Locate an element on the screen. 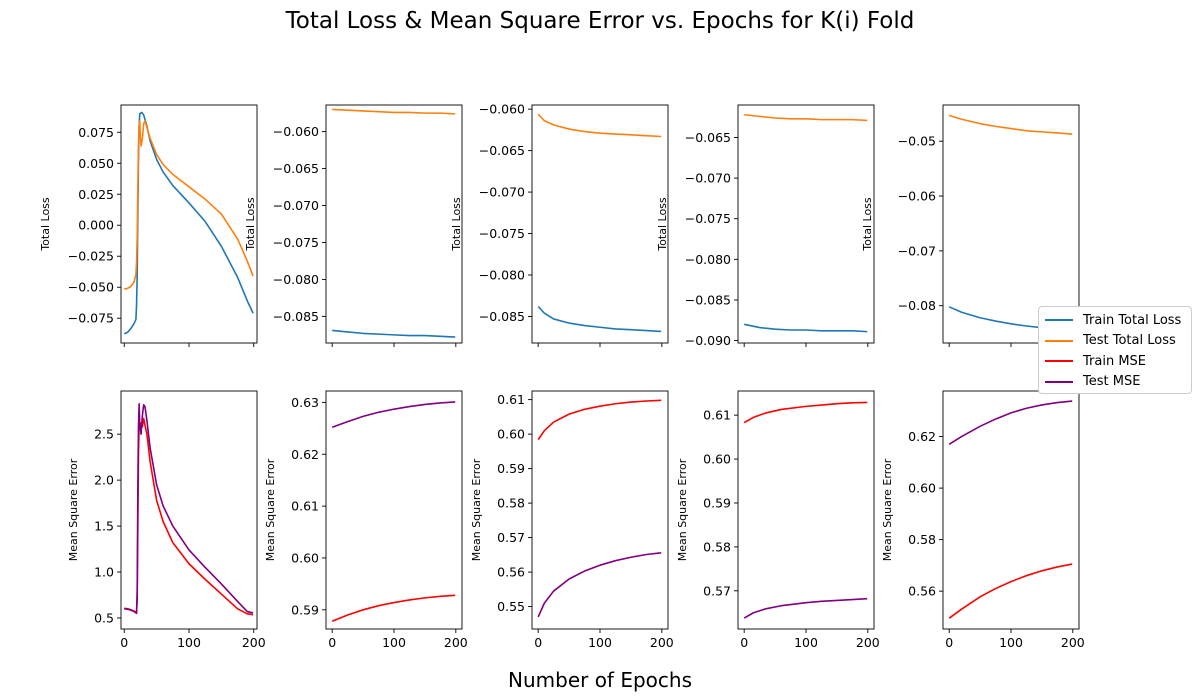 This screenshot has height=700, width=1200. y-tick-label: −0.050 is located at coordinates (91, 287).